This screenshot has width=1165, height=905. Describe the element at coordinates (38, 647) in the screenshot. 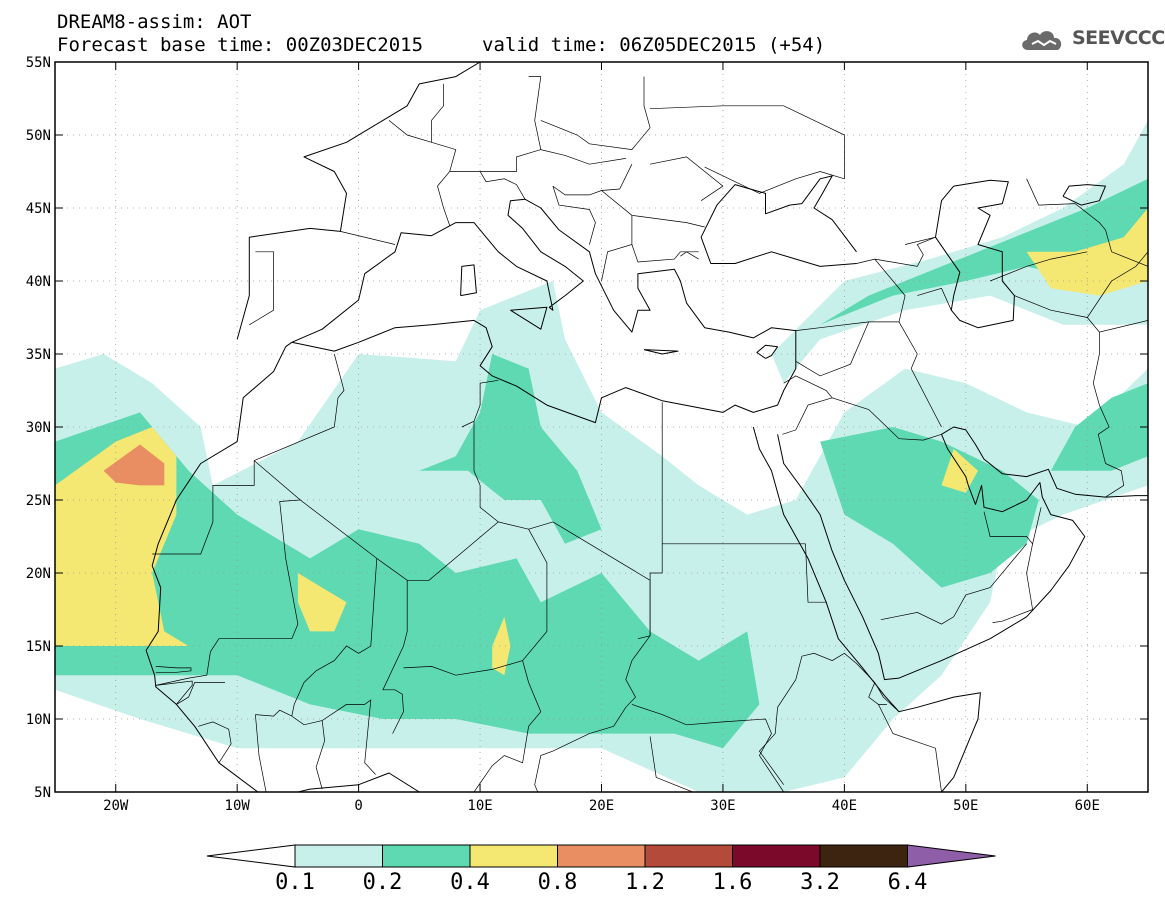

I see `lat-tick-label: 15N` at that location.